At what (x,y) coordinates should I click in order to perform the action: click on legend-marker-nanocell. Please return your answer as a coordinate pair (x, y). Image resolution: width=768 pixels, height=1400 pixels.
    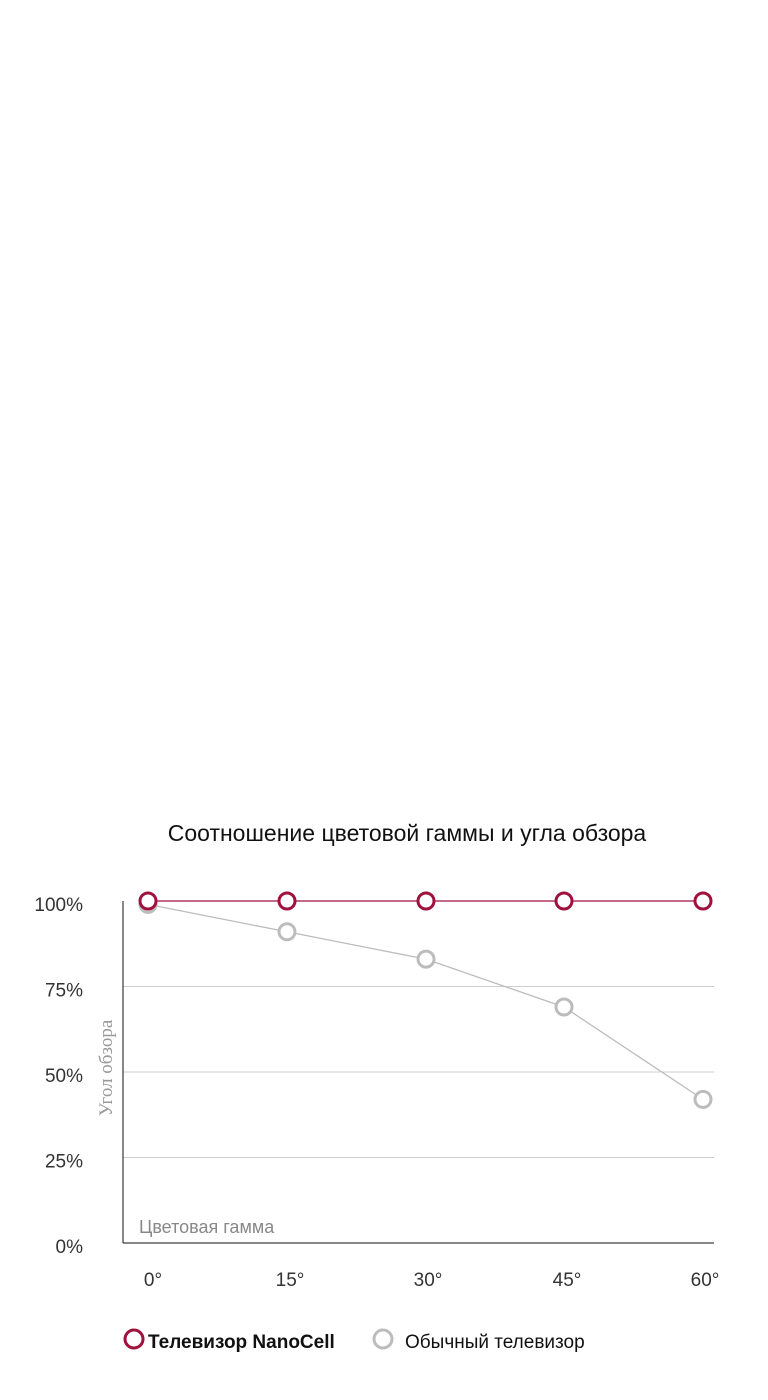
    Looking at the image, I should click on (134, 1339).